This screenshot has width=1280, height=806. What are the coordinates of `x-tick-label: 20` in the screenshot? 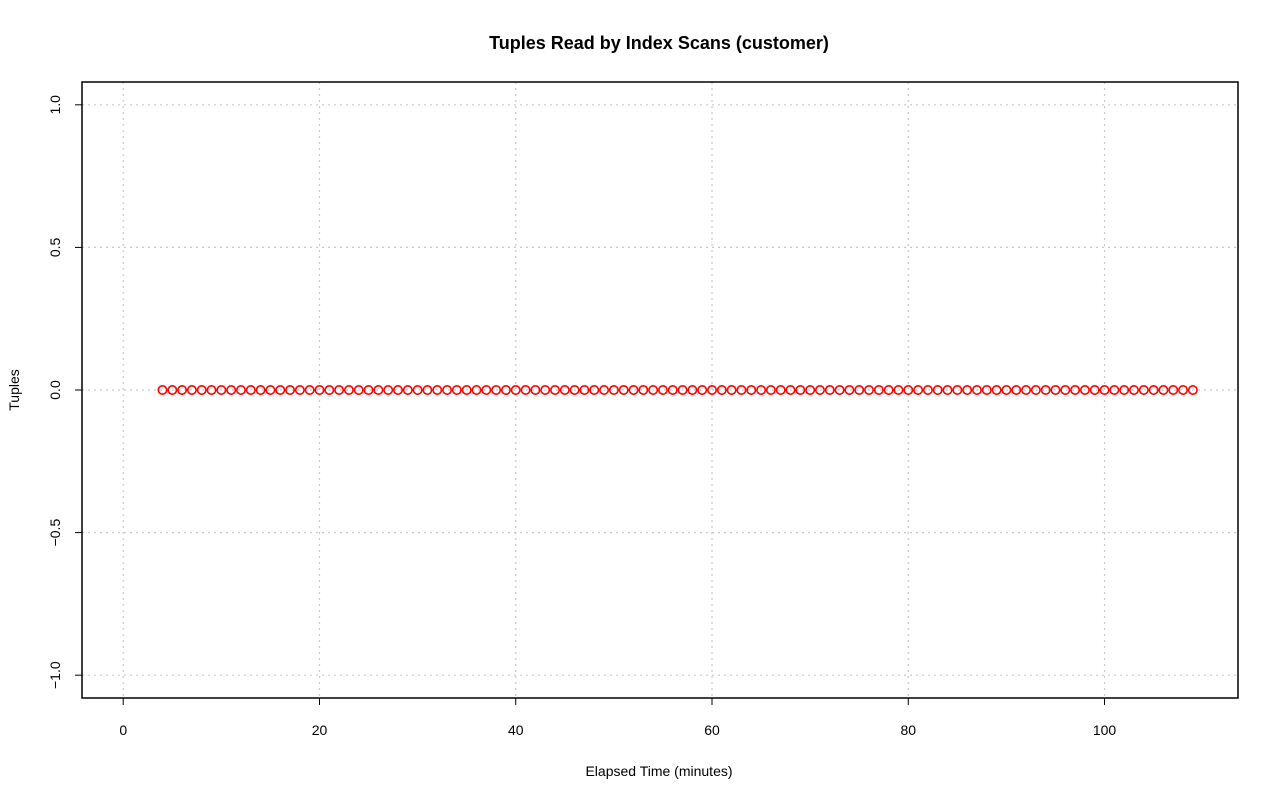 It's located at (320, 730).